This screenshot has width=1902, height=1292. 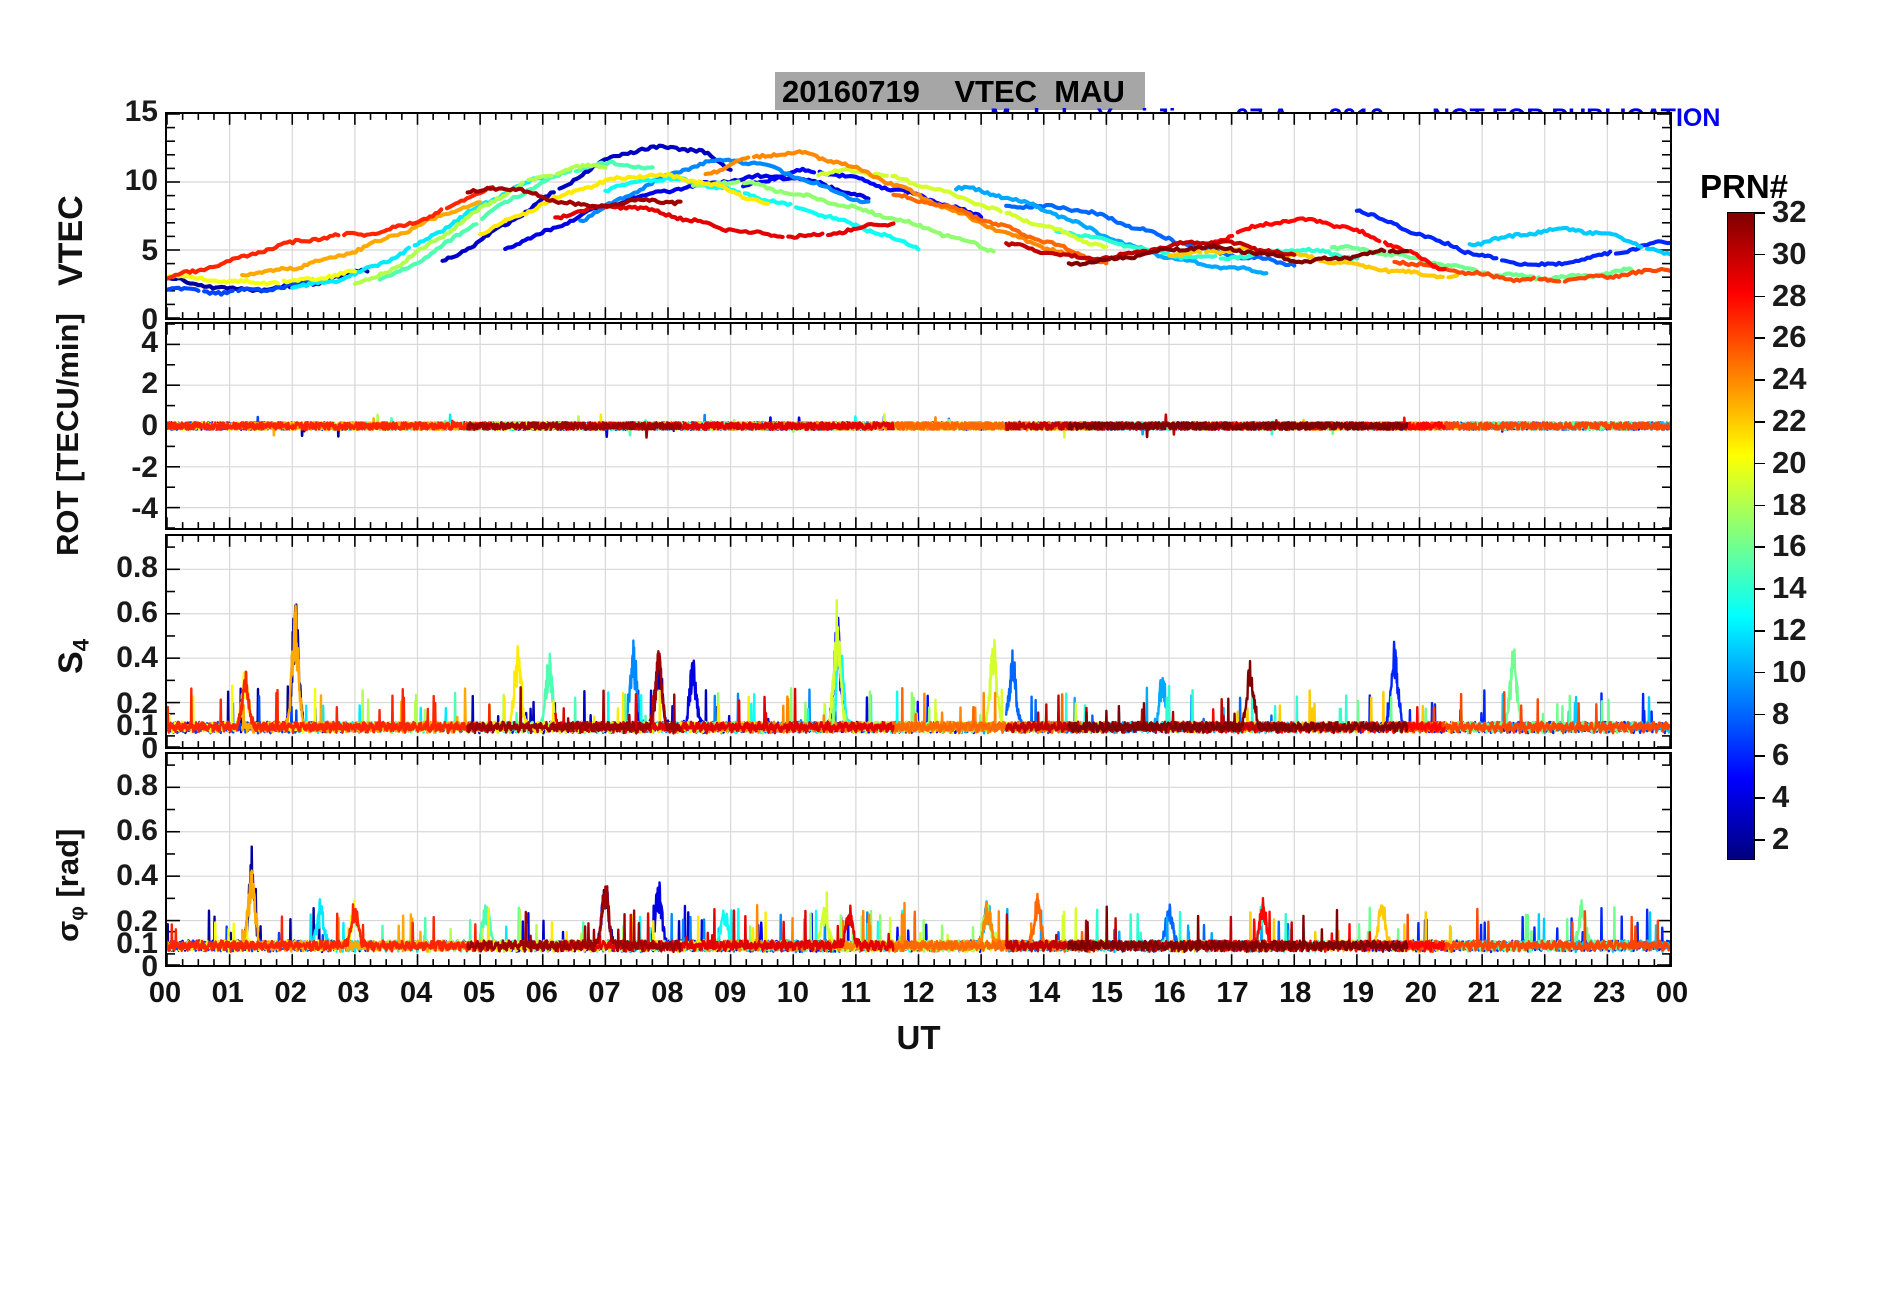 I want to click on xtick-label: 10, so click(x=793, y=993).